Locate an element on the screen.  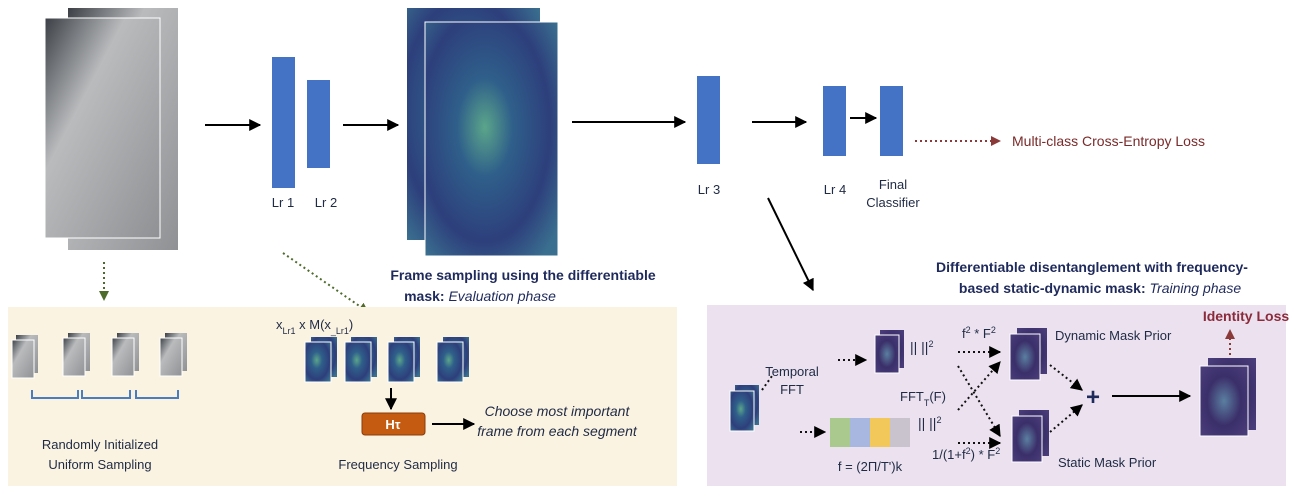
title-bold: mask: is located at coordinates (426, 296).